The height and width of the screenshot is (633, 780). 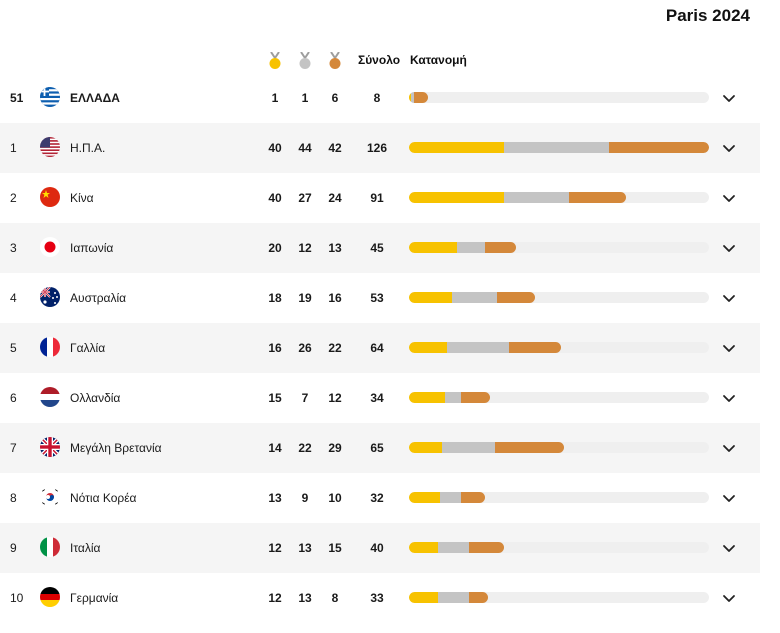 I want to click on table-row: 4 Αυστραλία 18 19 16 53, so click(x=380, y=298).